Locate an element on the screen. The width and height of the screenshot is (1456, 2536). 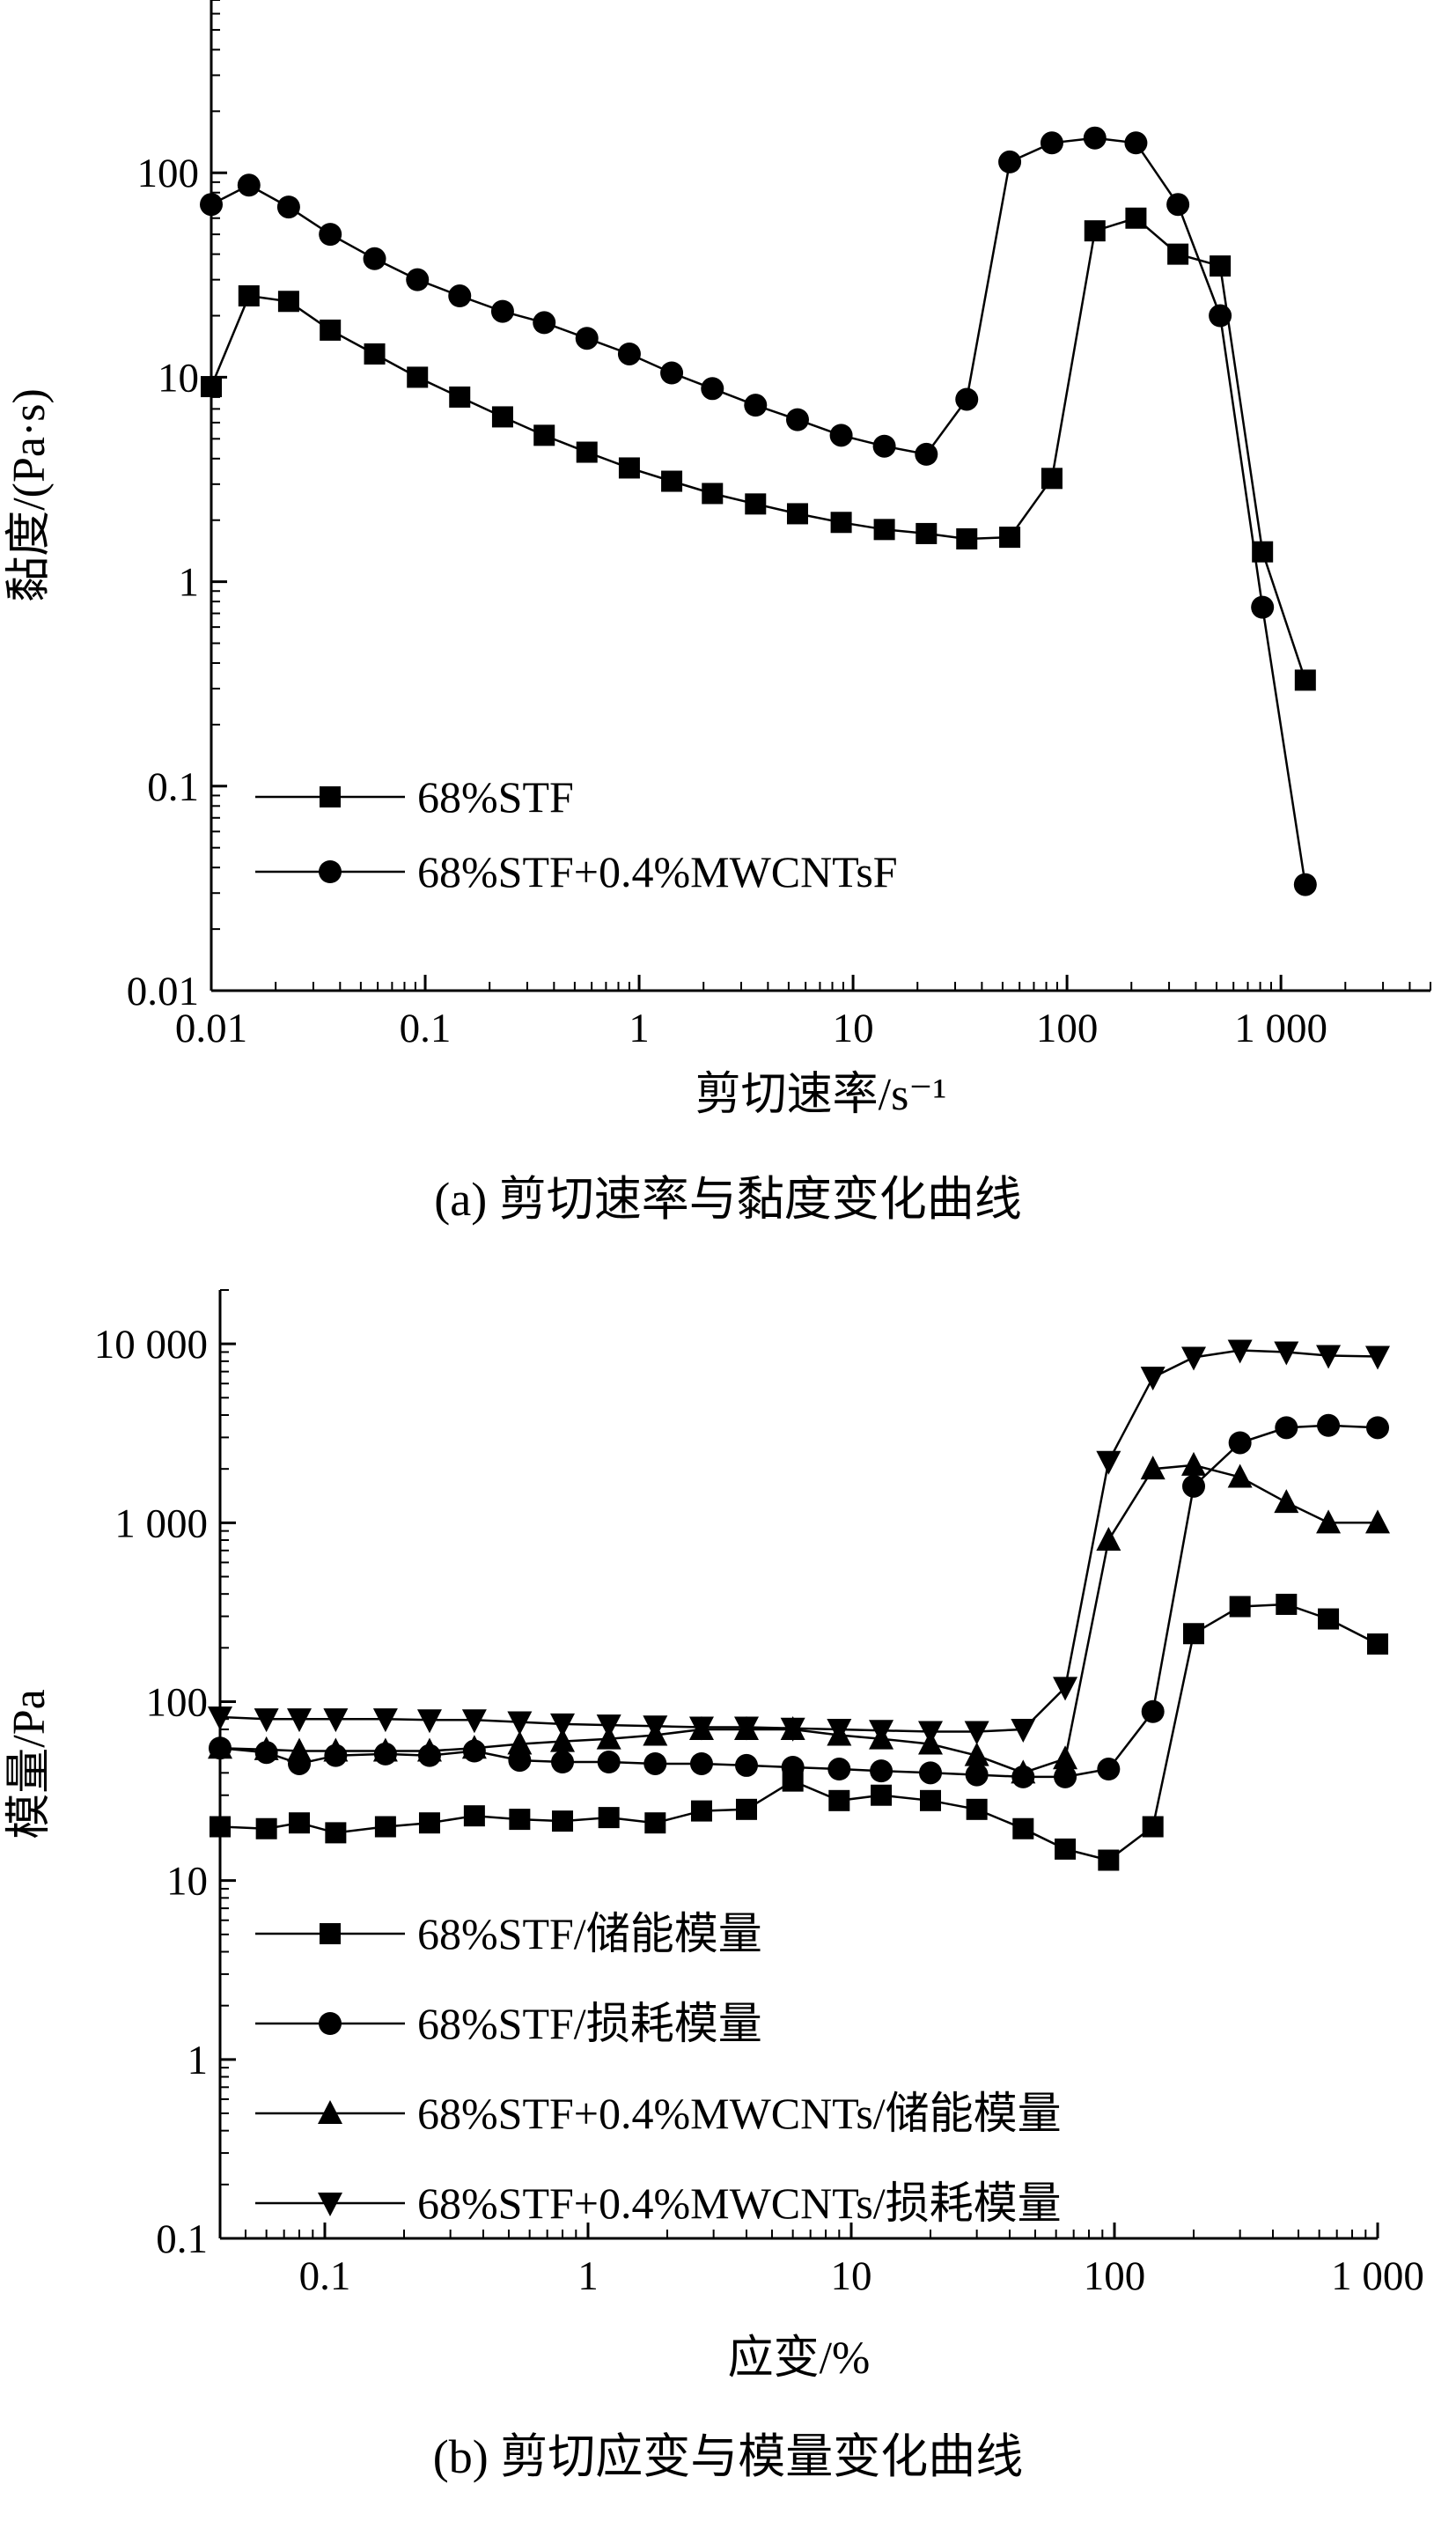
legend-entry: 68%STF/损耗模量 is located at coordinates (508, 2023).